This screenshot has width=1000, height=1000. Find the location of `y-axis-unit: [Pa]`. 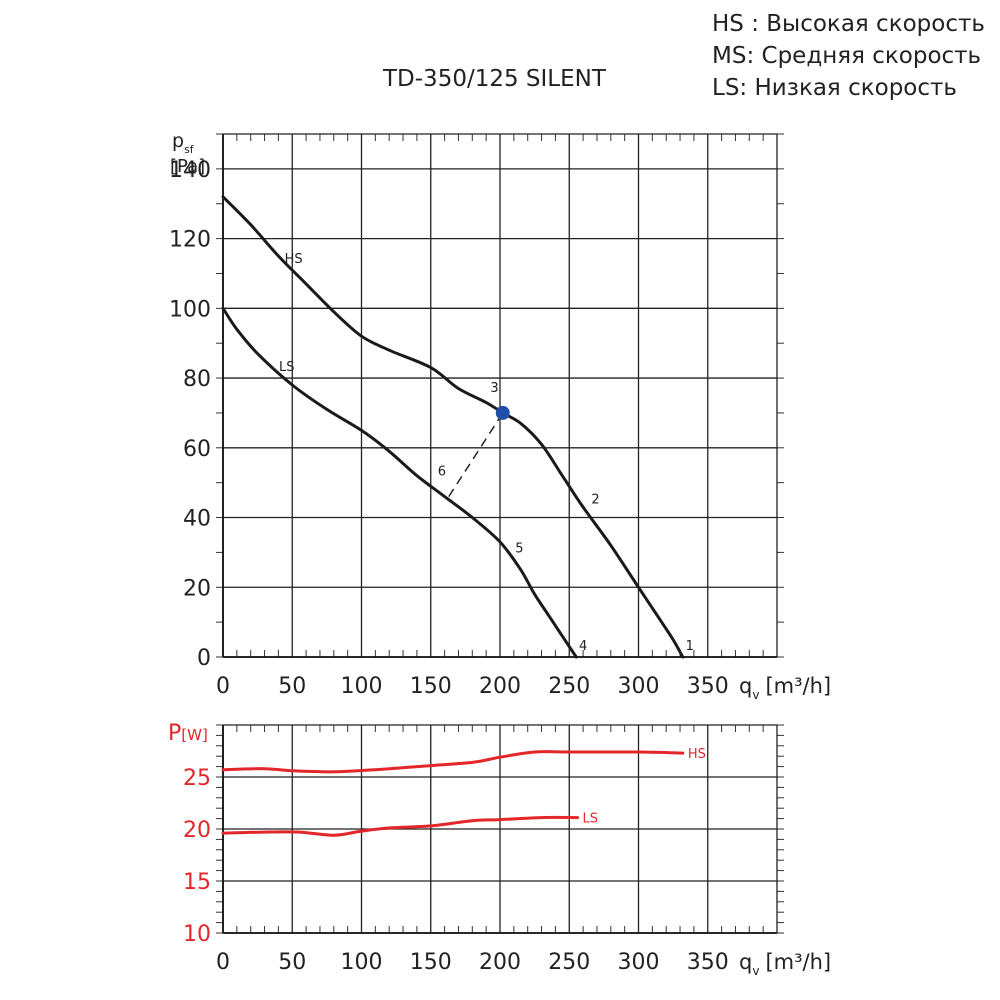

y-axis-unit: [Pa] is located at coordinates (187, 166).